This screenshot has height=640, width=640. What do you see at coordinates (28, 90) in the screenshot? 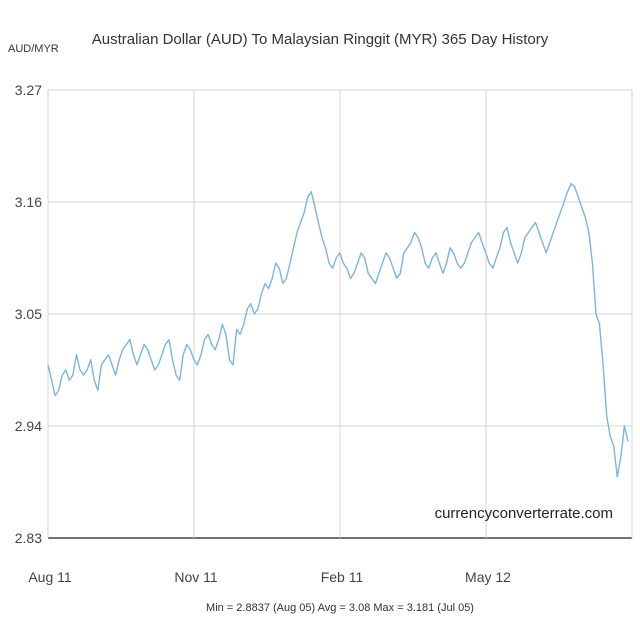
I see `y-tick-label: 3.27` at bounding box center [28, 90].